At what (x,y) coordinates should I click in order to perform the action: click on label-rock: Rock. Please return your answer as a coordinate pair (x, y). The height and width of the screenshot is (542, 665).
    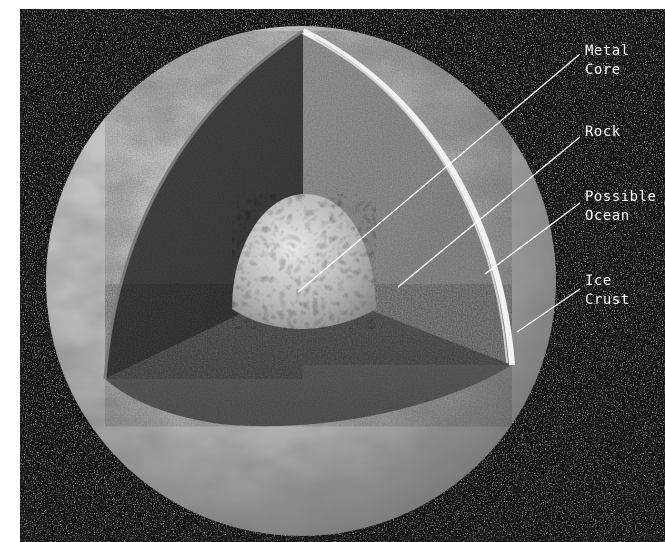
    Looking at the image, I should click on (603, 132).